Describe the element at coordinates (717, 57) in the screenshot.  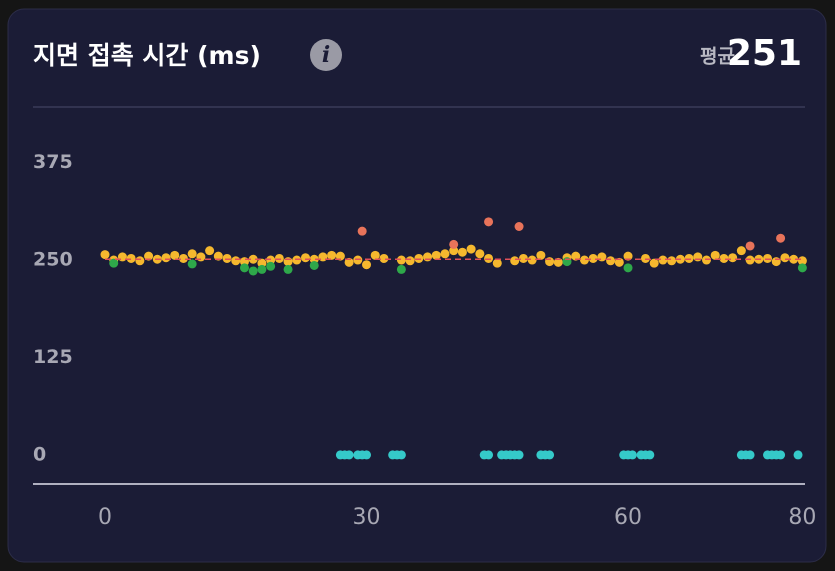
I see `mean-label: 평균` at that location.